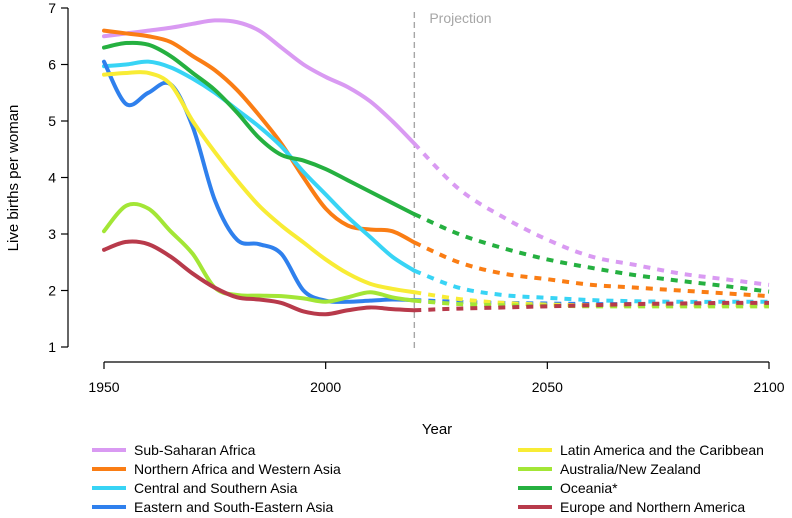 This screenshot has width=792, height=518. Describe the element at coordinates (768, 387) in the screenshot. I see `x-tick-label: 2100` at that location.